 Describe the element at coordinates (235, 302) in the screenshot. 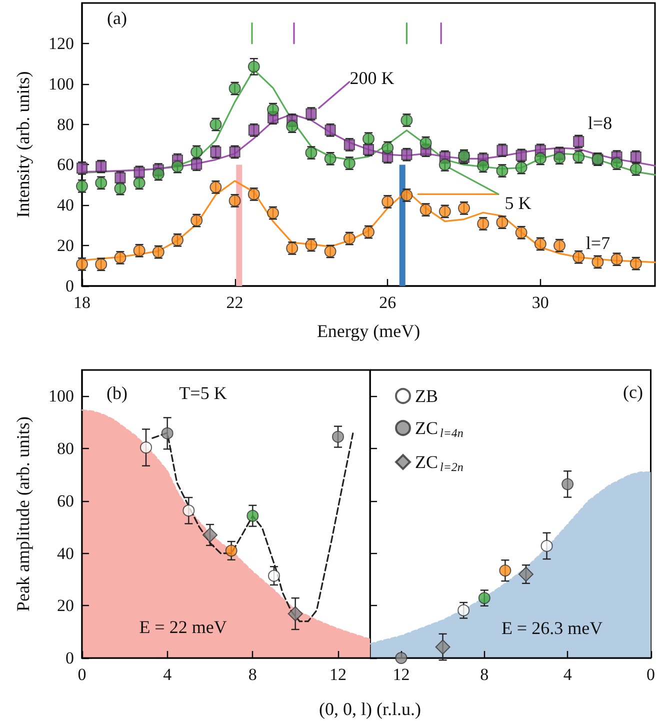

I see `x-tick-label: 22` at that location.